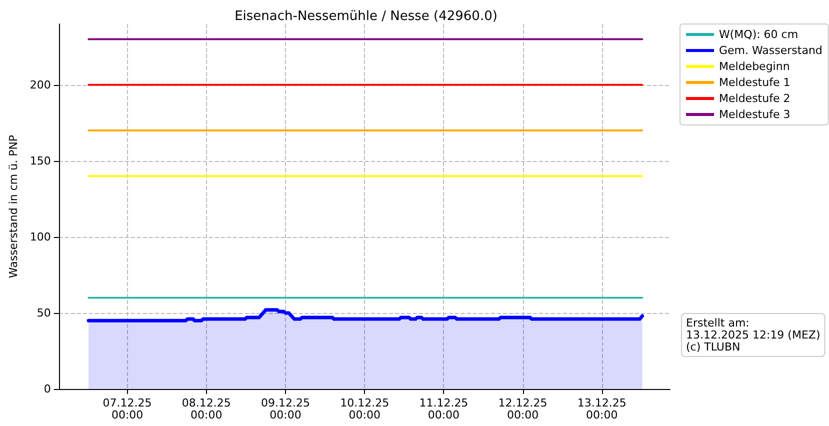  I want to click on x-tick-label: 12.12.25 00:00, so click(523, 409).